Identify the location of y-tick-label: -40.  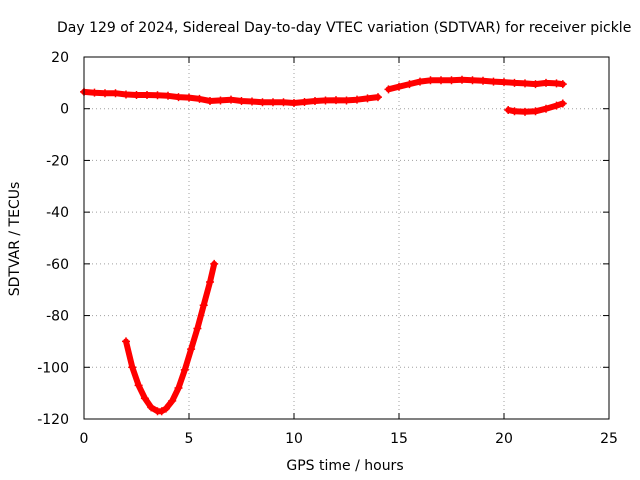
(57, 213).